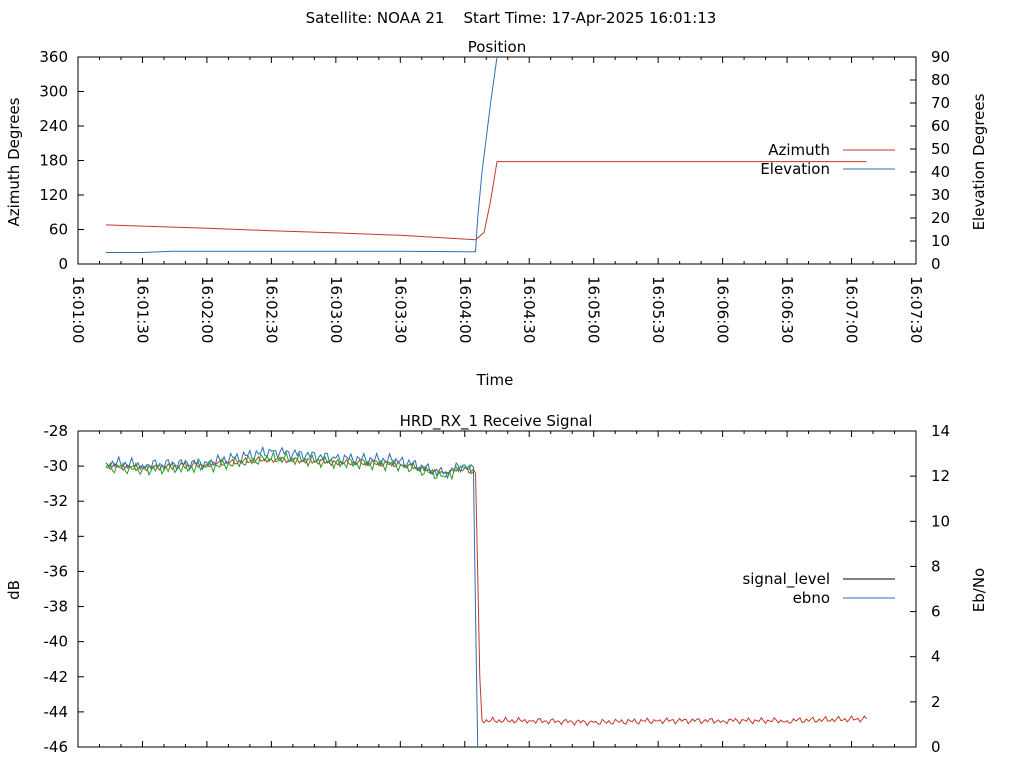 This screenshot has height=768, width=1024. Describe the element at coordinates (14, 590) in the screenshot. I see `signal-y-axis-label: dB` at that location.